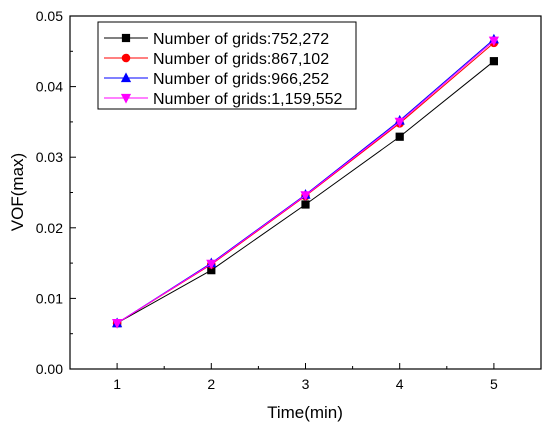 The image size is (550, 429). I want to click on legend-item: Number of grids:752,272, so click(216, 39).